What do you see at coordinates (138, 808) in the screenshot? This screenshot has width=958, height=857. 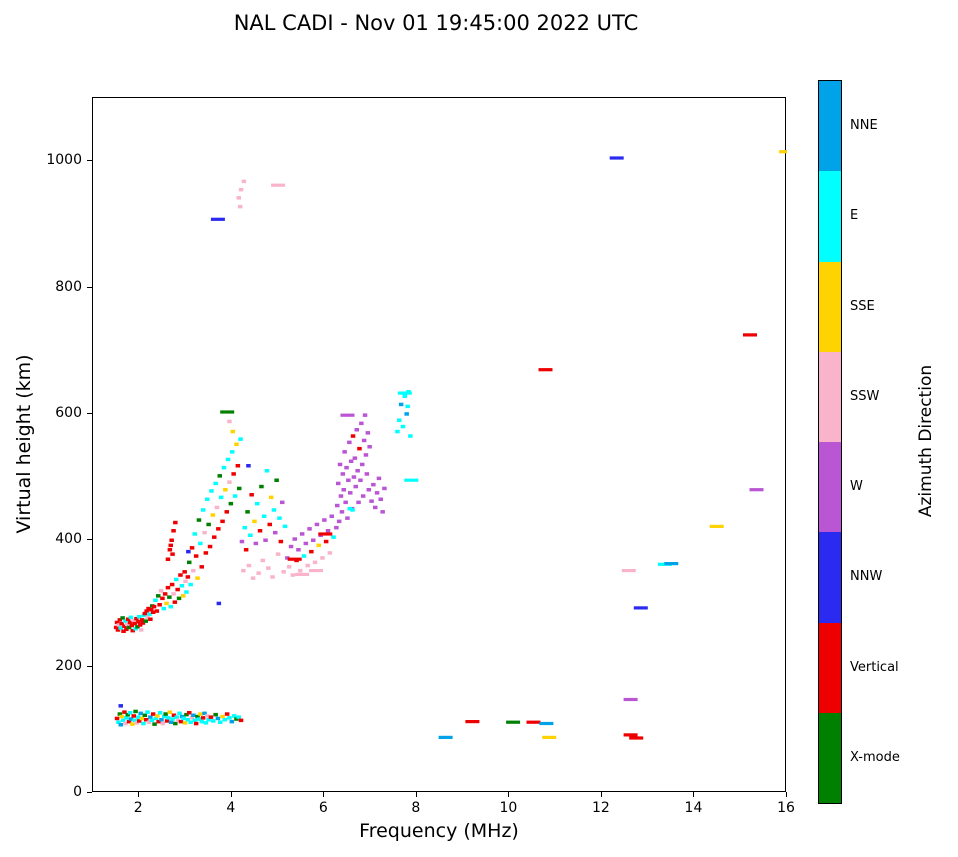 I see `x-tick-label: 2` at bounding box center [138, 808].